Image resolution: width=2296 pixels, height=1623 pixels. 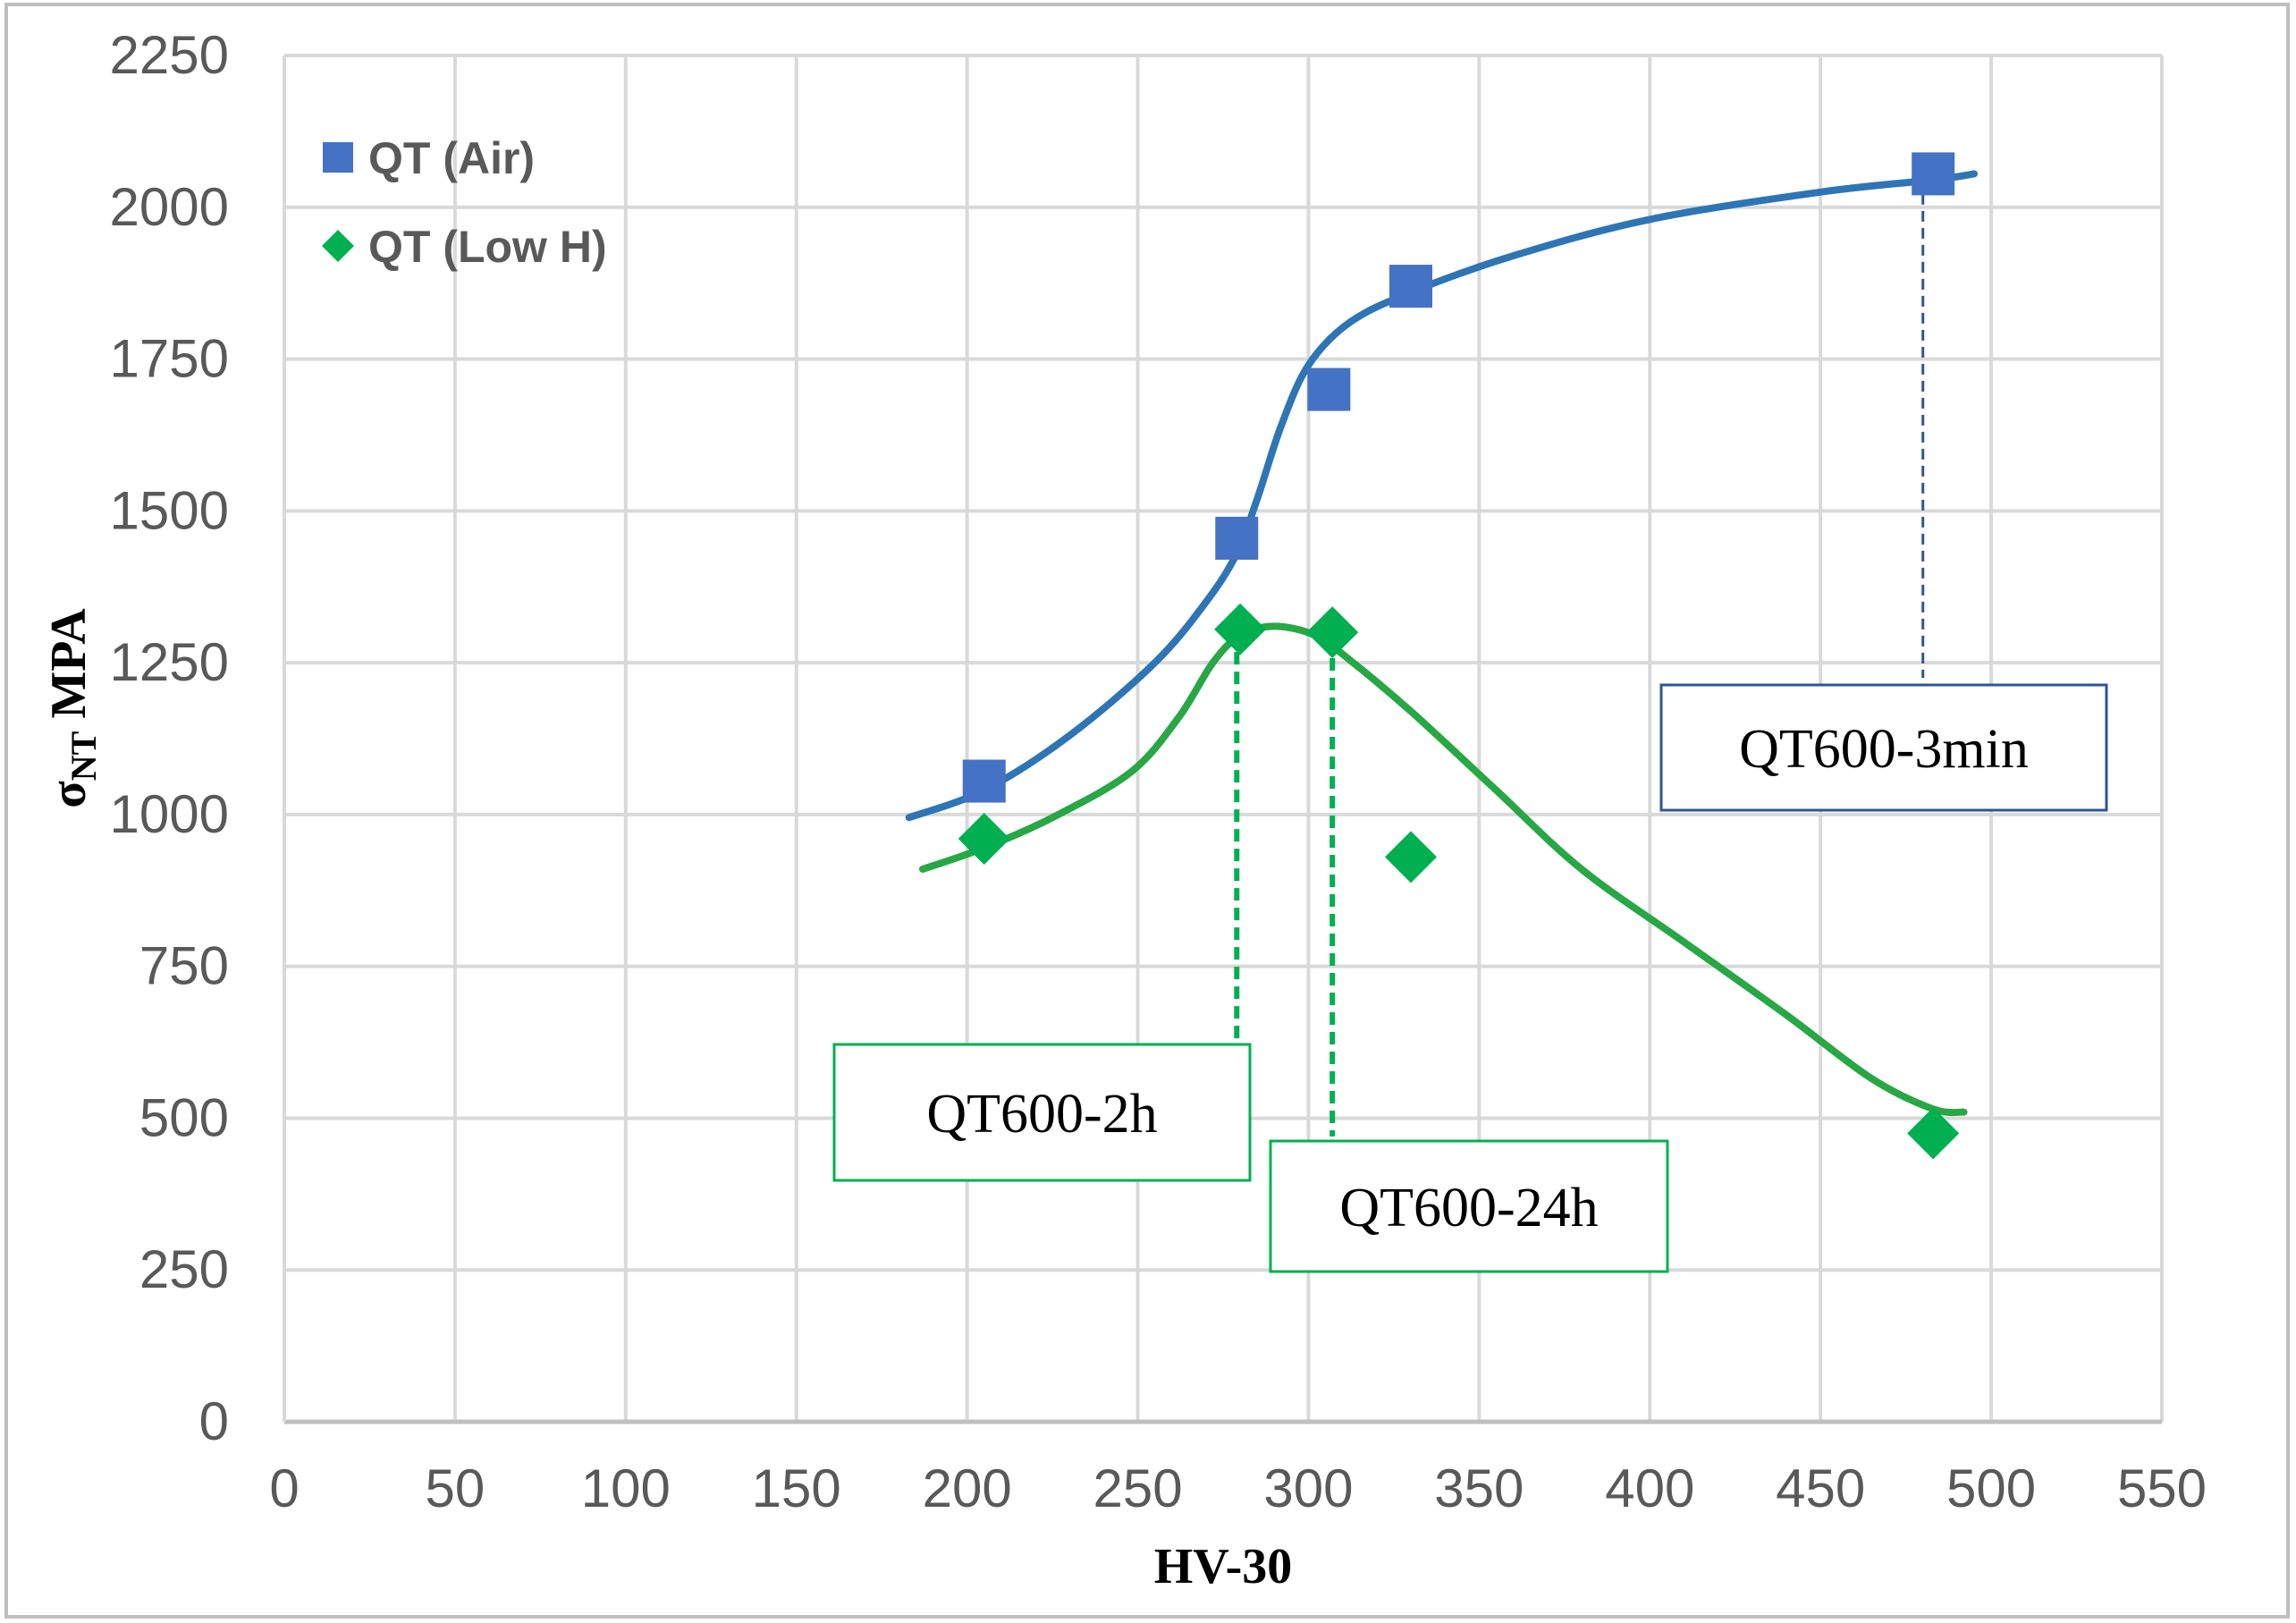 What do you see at coordinates (1223, 1566) in the screenshot?
I see `x-axis-title: HV-30` at bounding box center [1223, 1566].